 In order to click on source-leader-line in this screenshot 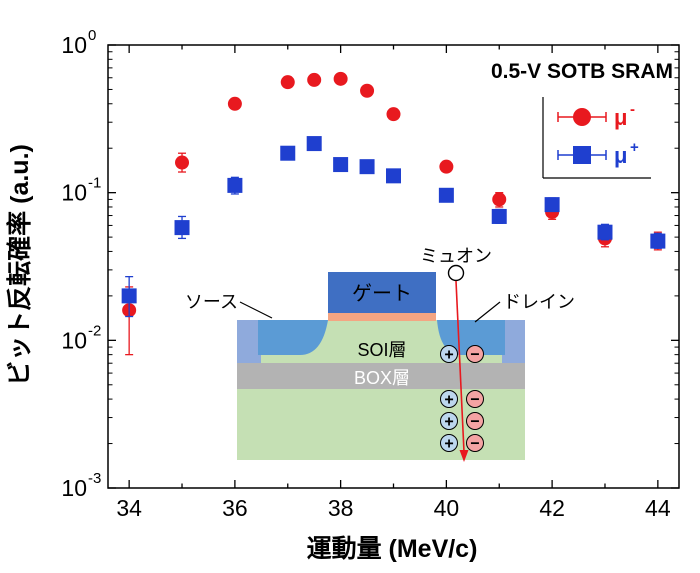, I will do `click(256, 310)`.